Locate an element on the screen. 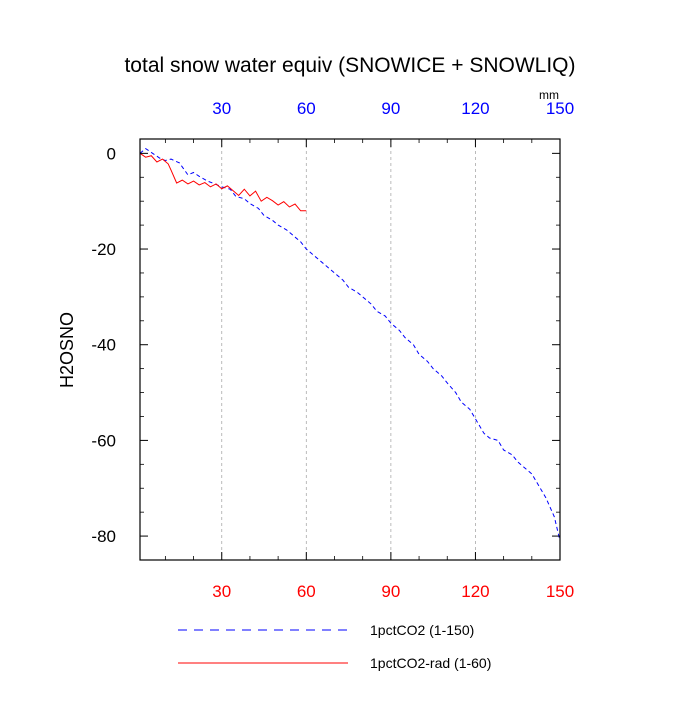  x-tick-label-top: 90 is located at coordinates (390, 108).